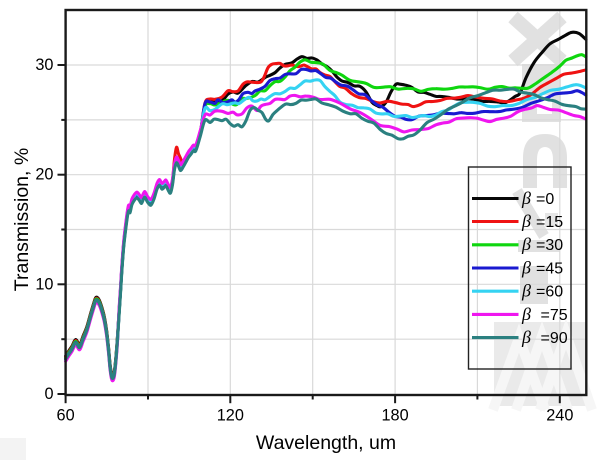 The height and width of the screenshot is (465, 600). Describe the element at coordinates (559, 415) in the screenshot. I see `svg-text: 240` at that location.